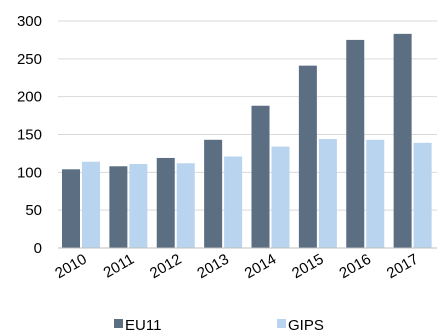 This screenshot has height=336, width=439. Describe the element at coordinates (260, 266) in the screenshot. I see `x-tick-label: 2014` at that location.